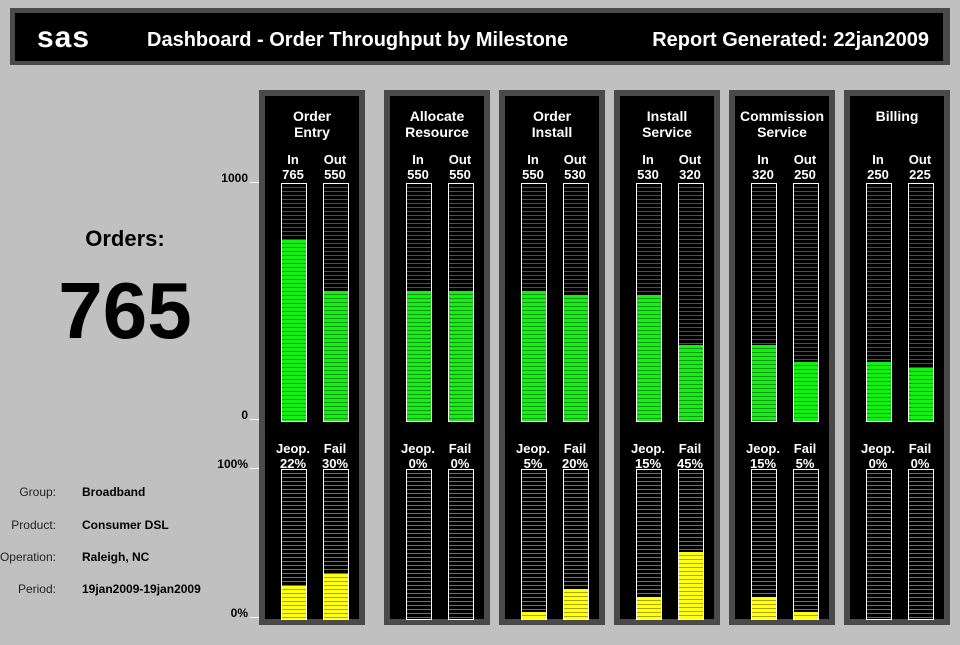 Image resolution: width=960 pixels, height=645 pixels. Describe the element at coordinates (805, 174) in the screenshot. I see `out-label-value: 250` at that location.